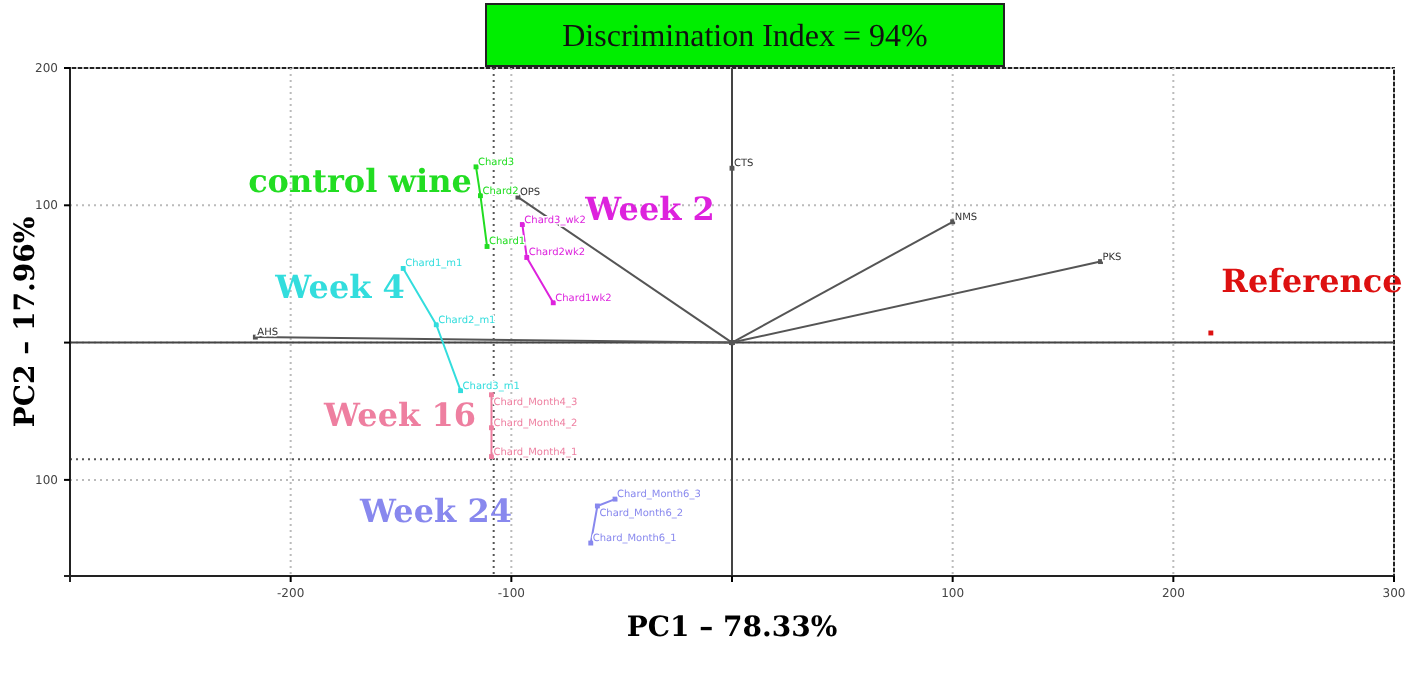 This screenshot has height=678, width=1418. What do you see at coordinates (649, 209) in the screenshot?
I see `series-label: Week 2` at bounding box center [649, 209].